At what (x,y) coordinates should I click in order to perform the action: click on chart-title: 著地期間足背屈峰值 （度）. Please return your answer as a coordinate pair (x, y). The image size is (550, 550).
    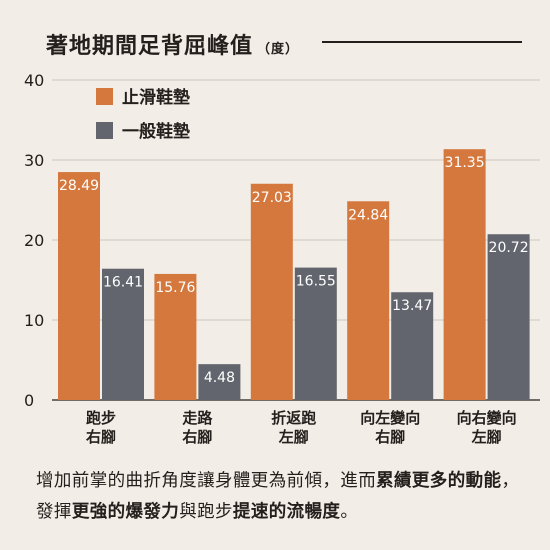
    Looking at the image, I should click on (172, 44).